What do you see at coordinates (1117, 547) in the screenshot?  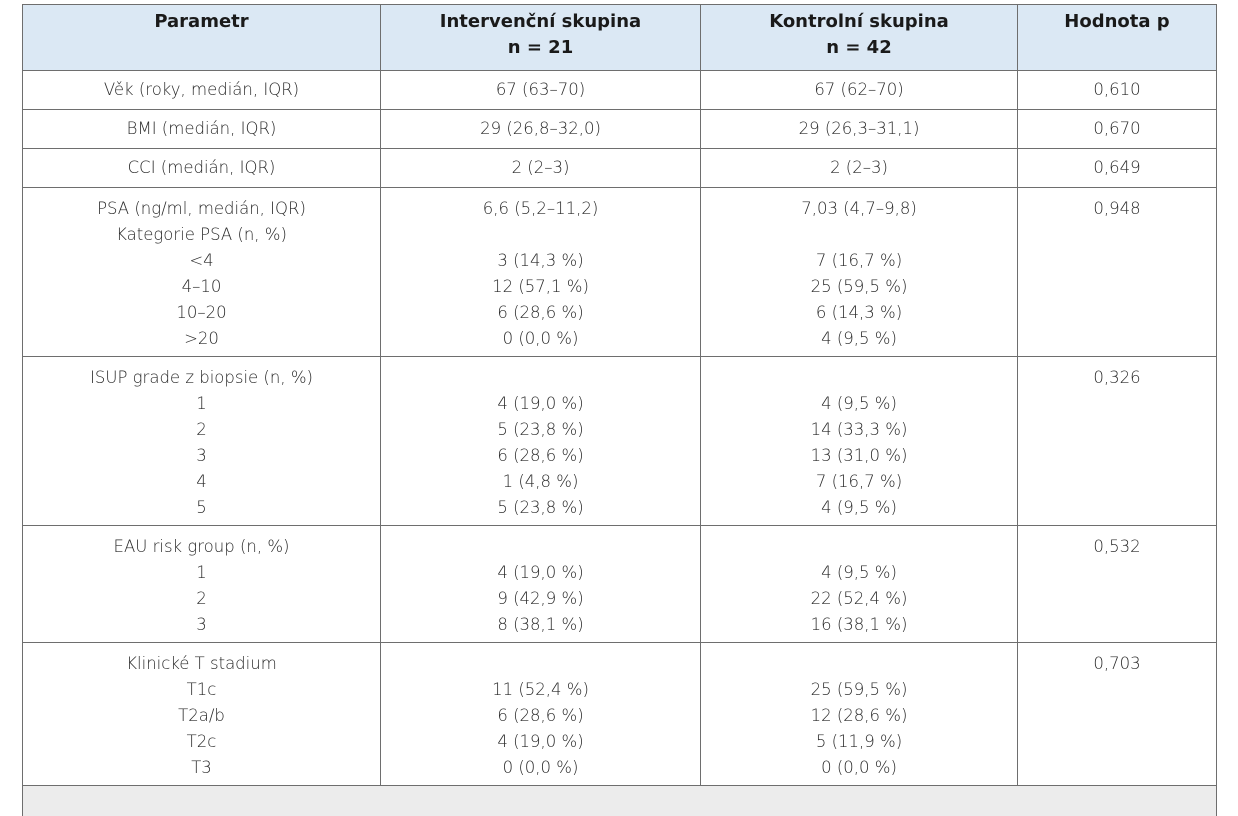 I see `eau-p: 0,532` at bounding box center [1117, 547].